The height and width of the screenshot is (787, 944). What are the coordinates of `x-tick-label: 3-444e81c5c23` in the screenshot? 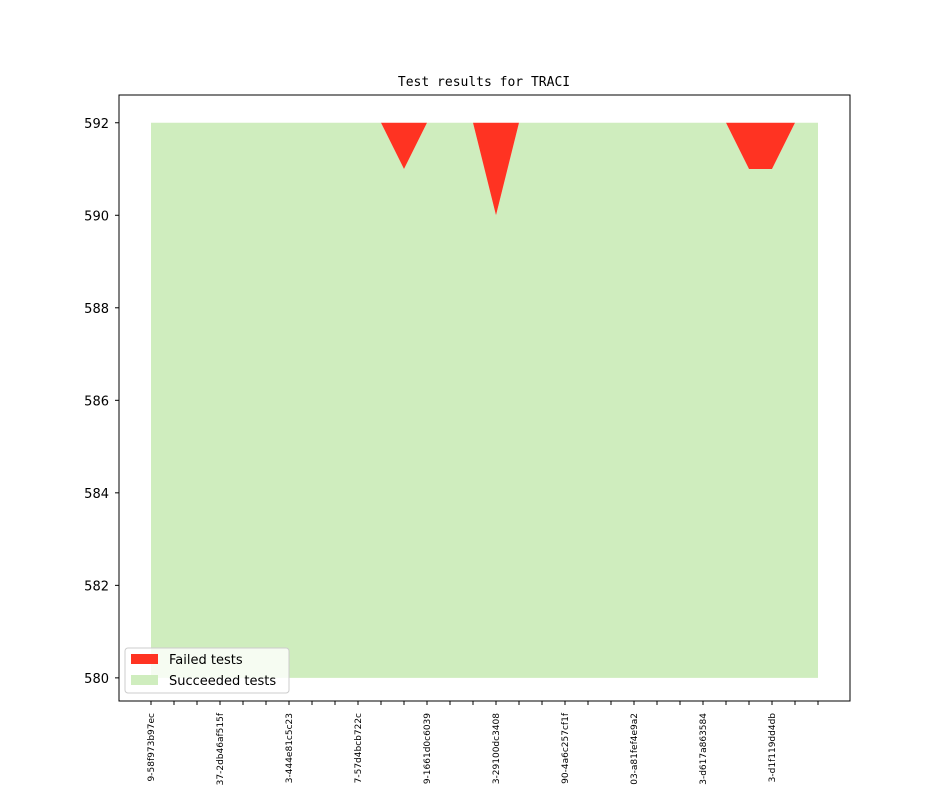 It's located at (290, 748).